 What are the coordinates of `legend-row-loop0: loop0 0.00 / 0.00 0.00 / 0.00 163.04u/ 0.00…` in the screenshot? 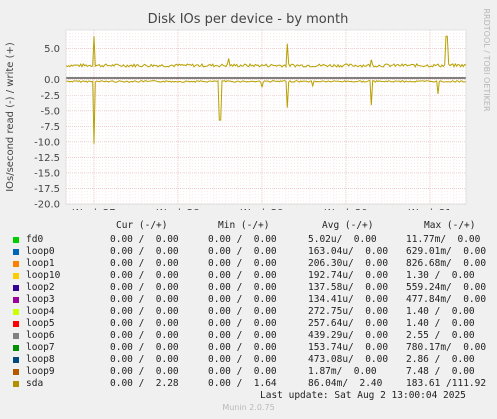 It's located at (248, 252).